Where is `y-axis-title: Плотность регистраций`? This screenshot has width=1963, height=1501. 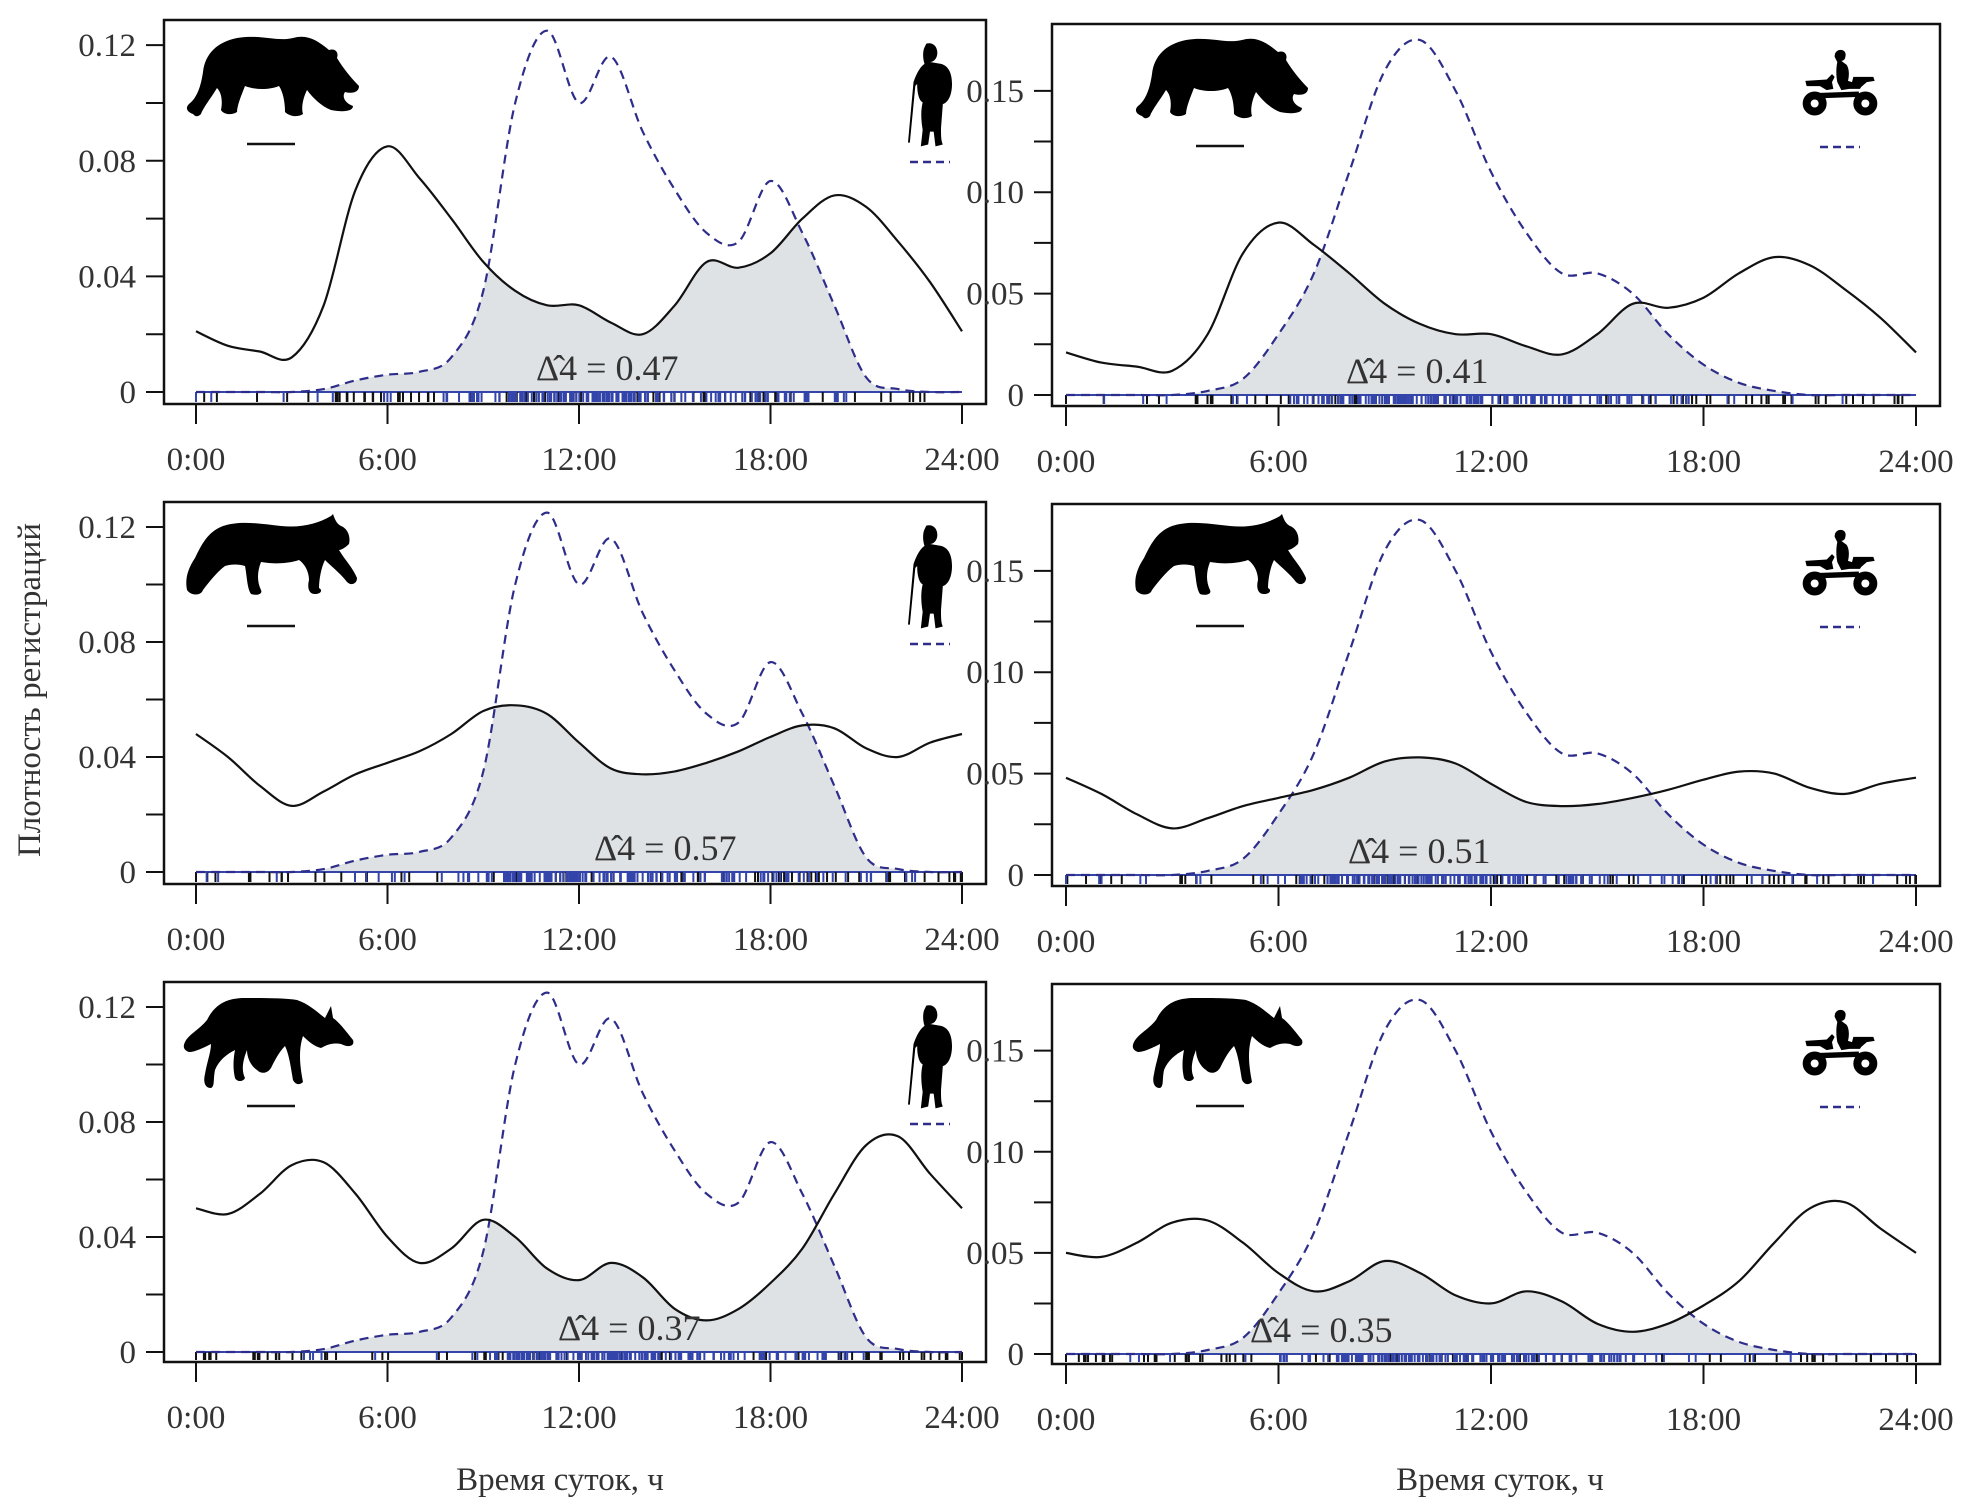
y-axis-title: Плотность регистраций is located at coordinates (30, 690).